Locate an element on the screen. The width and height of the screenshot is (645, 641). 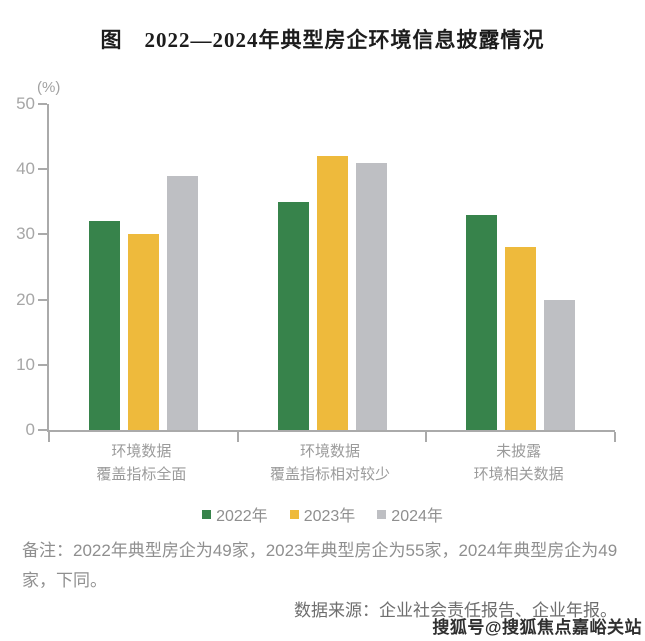
legend-item: 2022年 is located at coordinates (235, 514).